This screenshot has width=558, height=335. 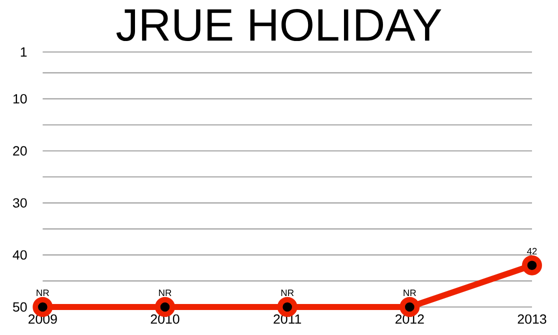 I want to click on y-tick-label: 20, so click(x=20, y=151).